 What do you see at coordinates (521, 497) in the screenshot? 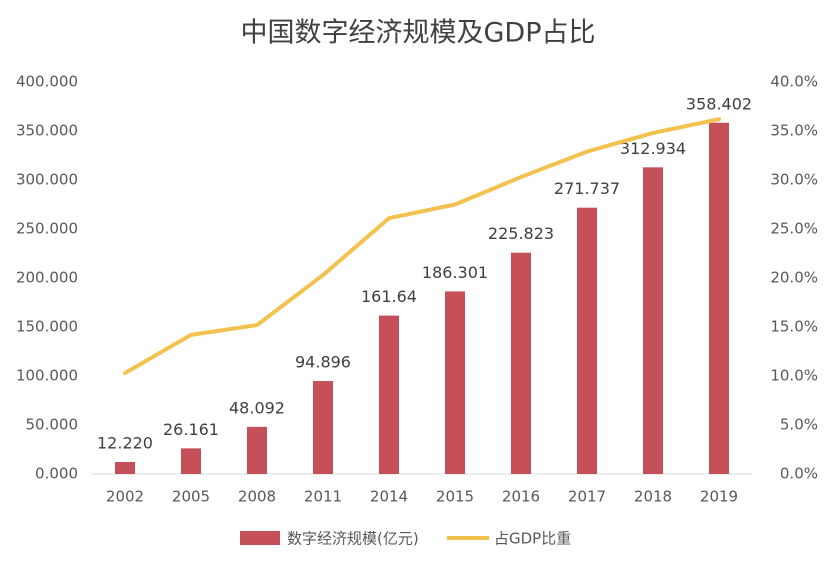
I see `x-tick-label: 2016` at bounding box center [521, 497].